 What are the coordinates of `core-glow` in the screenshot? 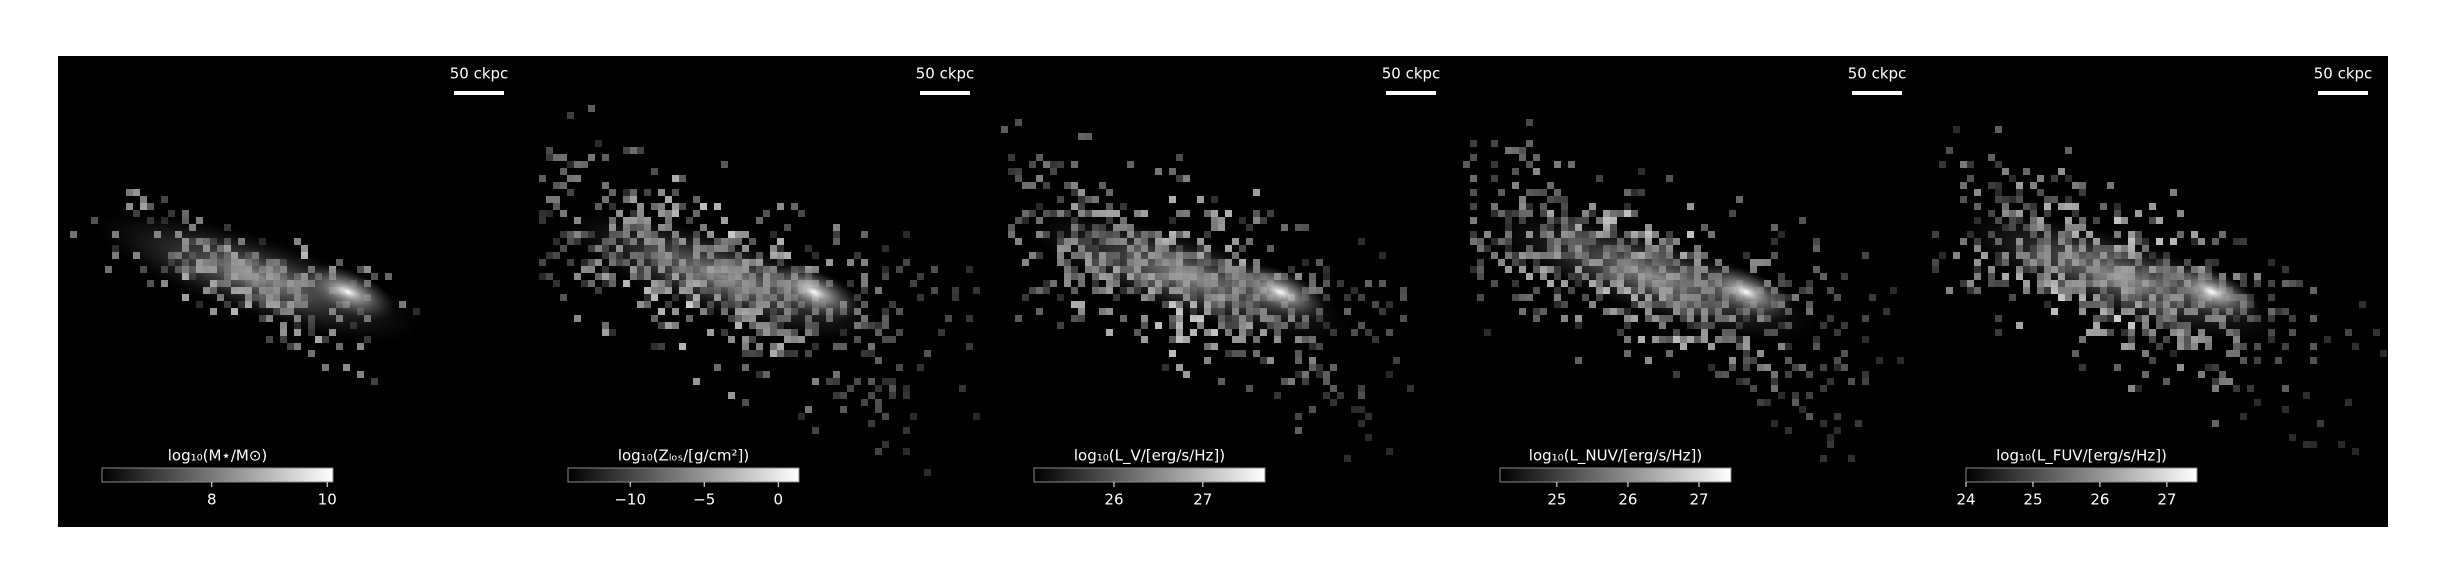 It's located at (1280, 292).